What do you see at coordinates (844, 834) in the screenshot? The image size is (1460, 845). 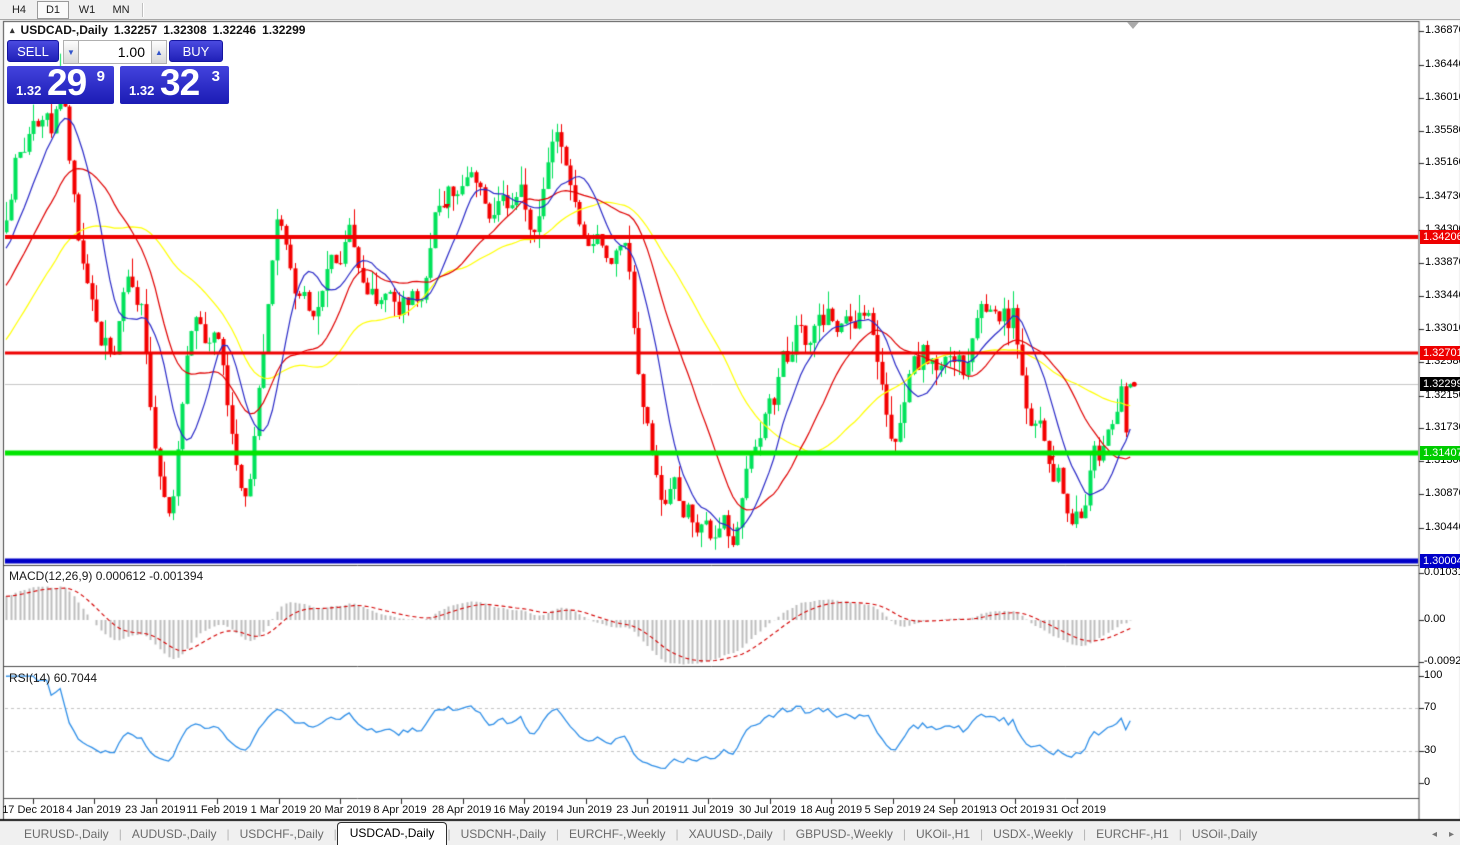 I see `tab-gbpusd-weekly: GBPUSD-,Weekly` at bounding box center [844, 834].